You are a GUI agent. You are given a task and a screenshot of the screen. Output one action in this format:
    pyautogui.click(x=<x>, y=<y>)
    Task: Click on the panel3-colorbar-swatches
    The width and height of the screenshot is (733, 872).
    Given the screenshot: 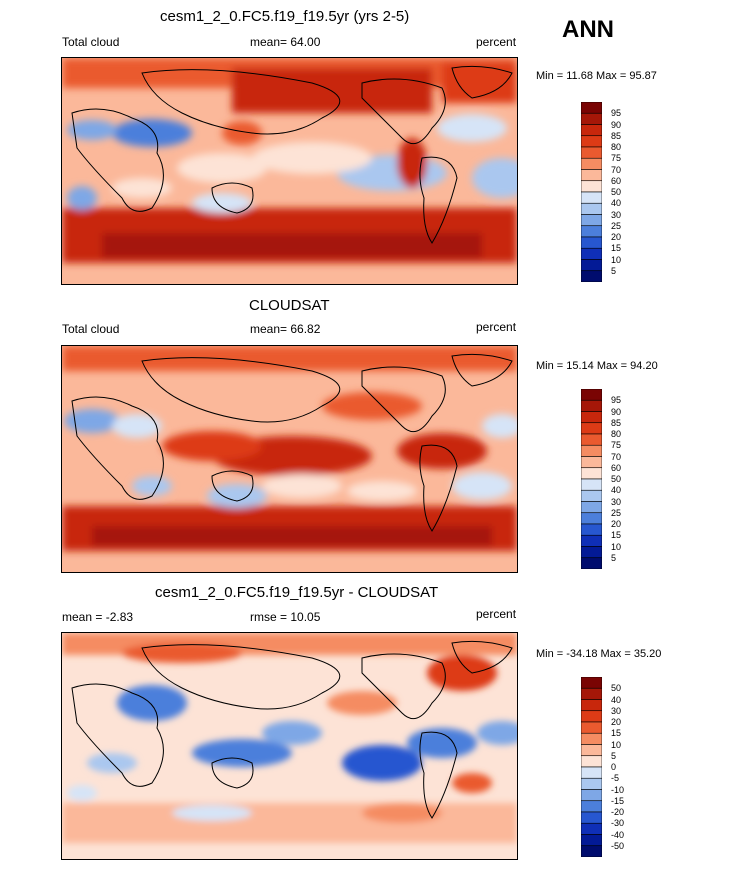 What is the action you would take?
    pyautogui.click(x=591, y=767)
    